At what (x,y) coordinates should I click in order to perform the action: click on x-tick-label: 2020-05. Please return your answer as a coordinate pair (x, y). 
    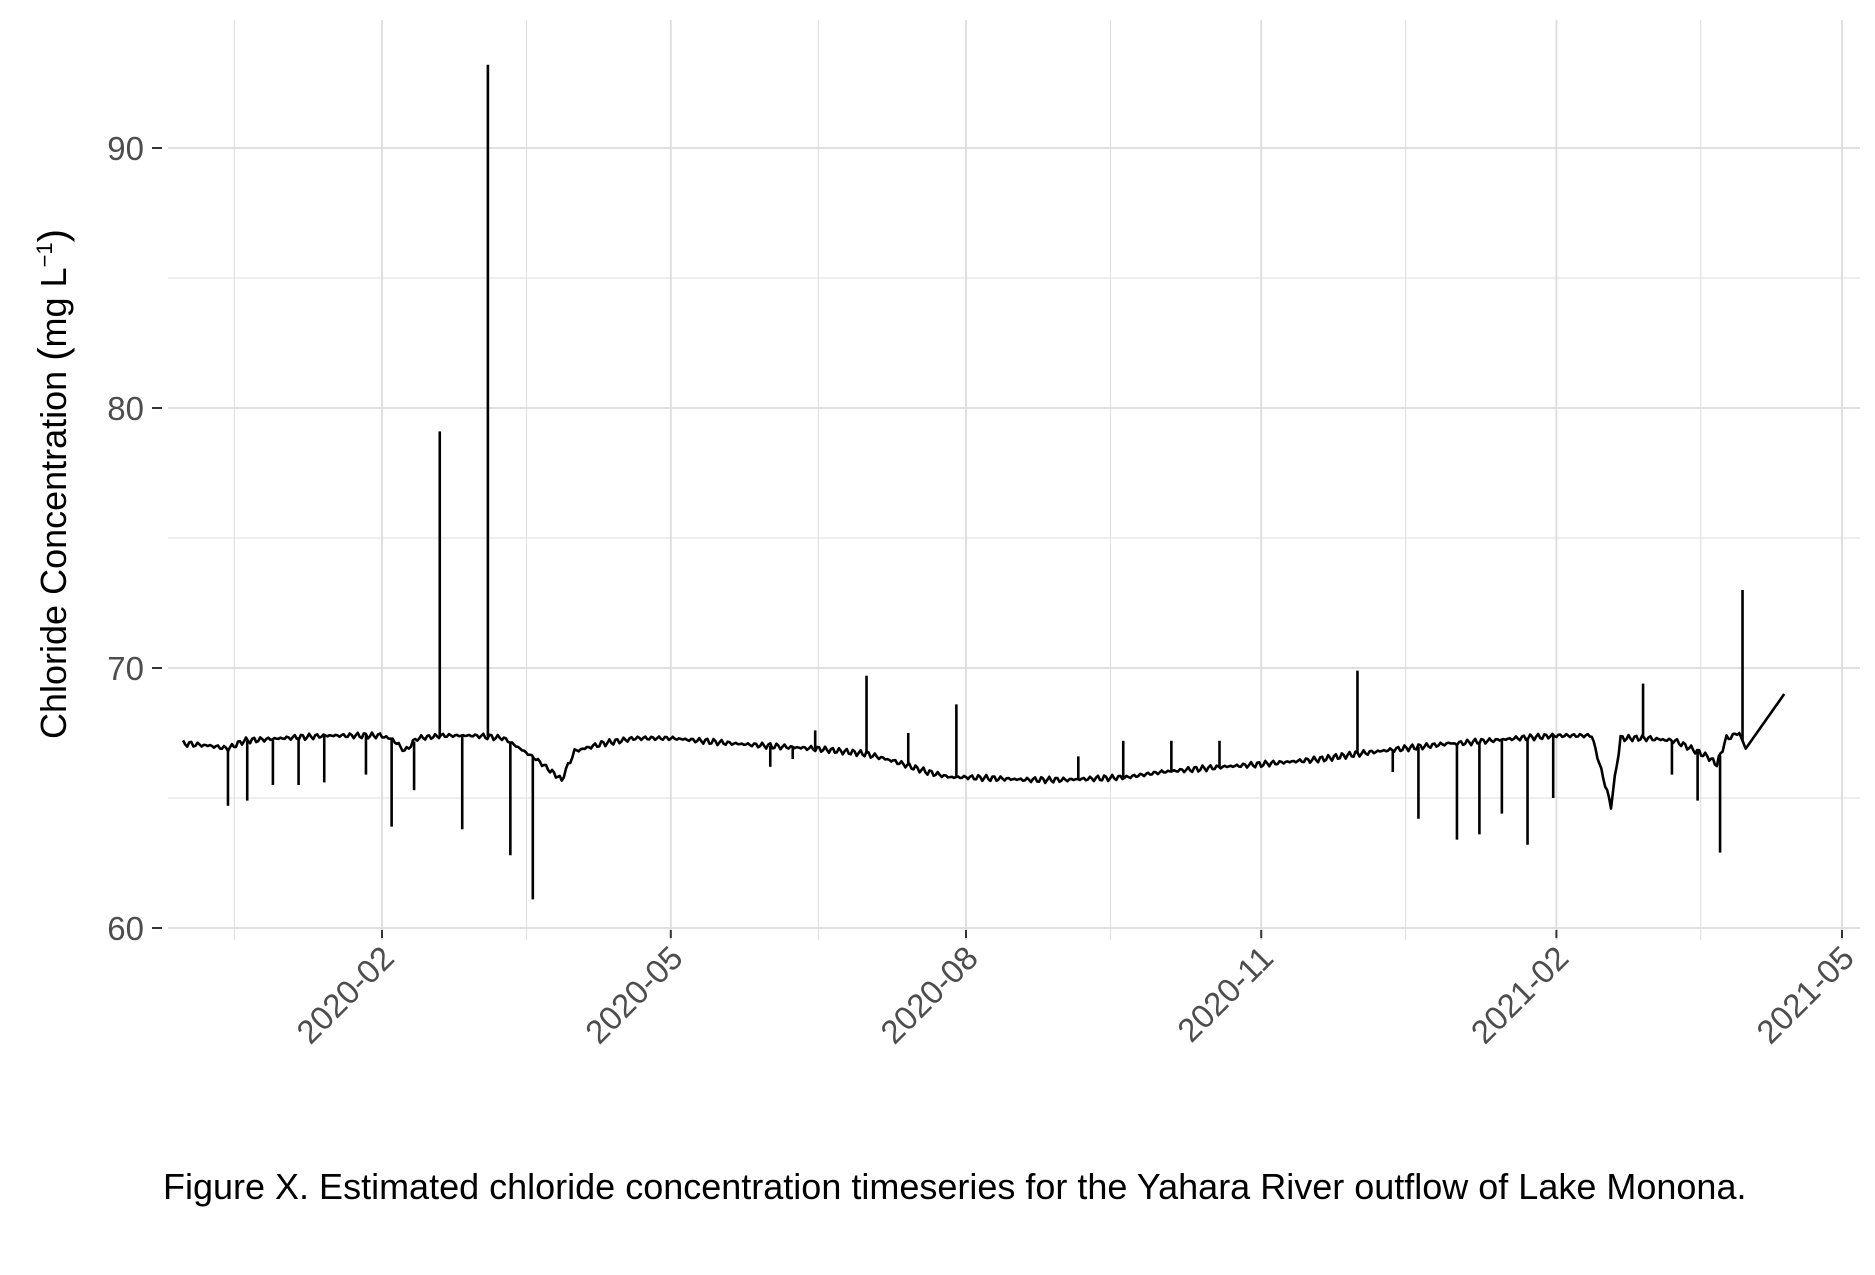
    Looking at the image, I should click on (634, 995).